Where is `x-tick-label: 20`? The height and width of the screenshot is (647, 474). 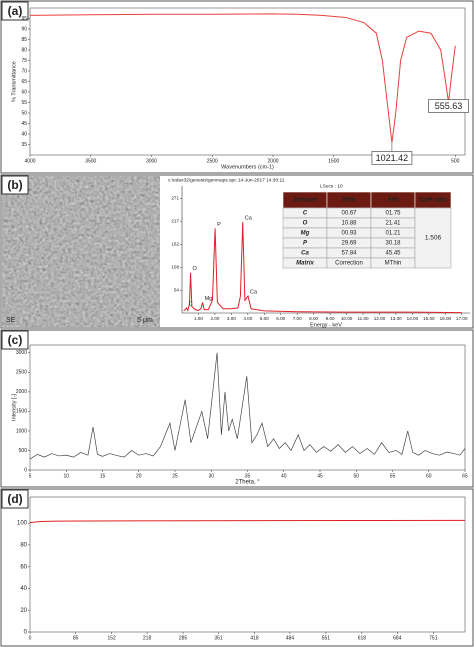 x-tick-label: 20 is located at coordinates (139, 476).